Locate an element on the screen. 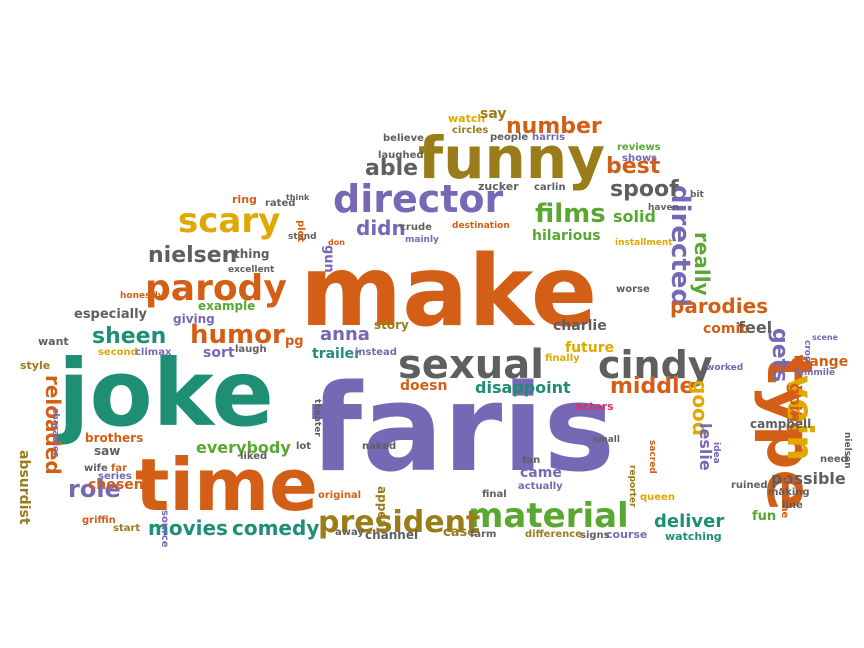 Image resolution: width=864 pixels, height=648 pixels. word-liked: liked is located at coordinates (253, 456).